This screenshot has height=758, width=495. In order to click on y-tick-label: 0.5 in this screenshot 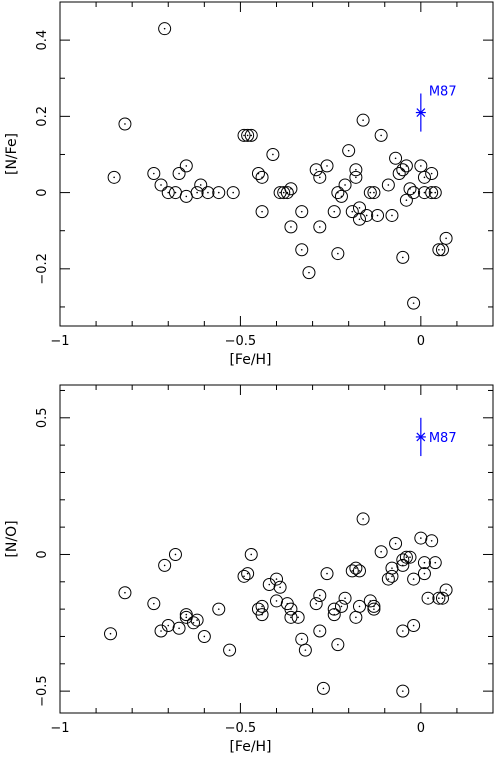, I will do `click(42, 417)`.